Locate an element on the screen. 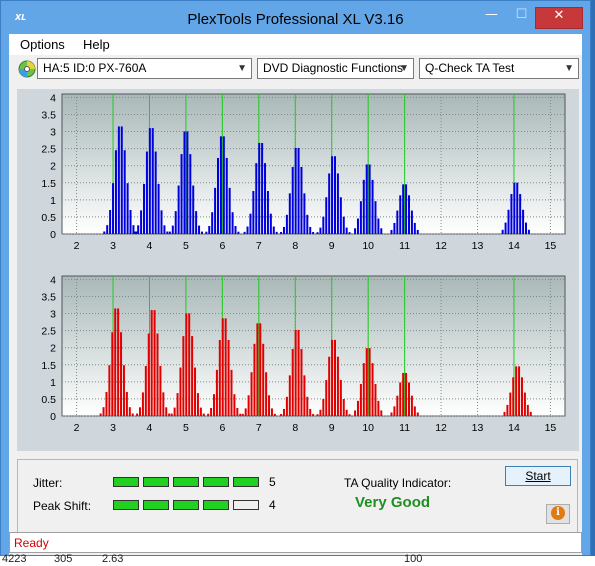 Image resolution: width=595 pixels, height=566 pixels. y-tick-label: 3.5 is located at coordinates (48, 115).